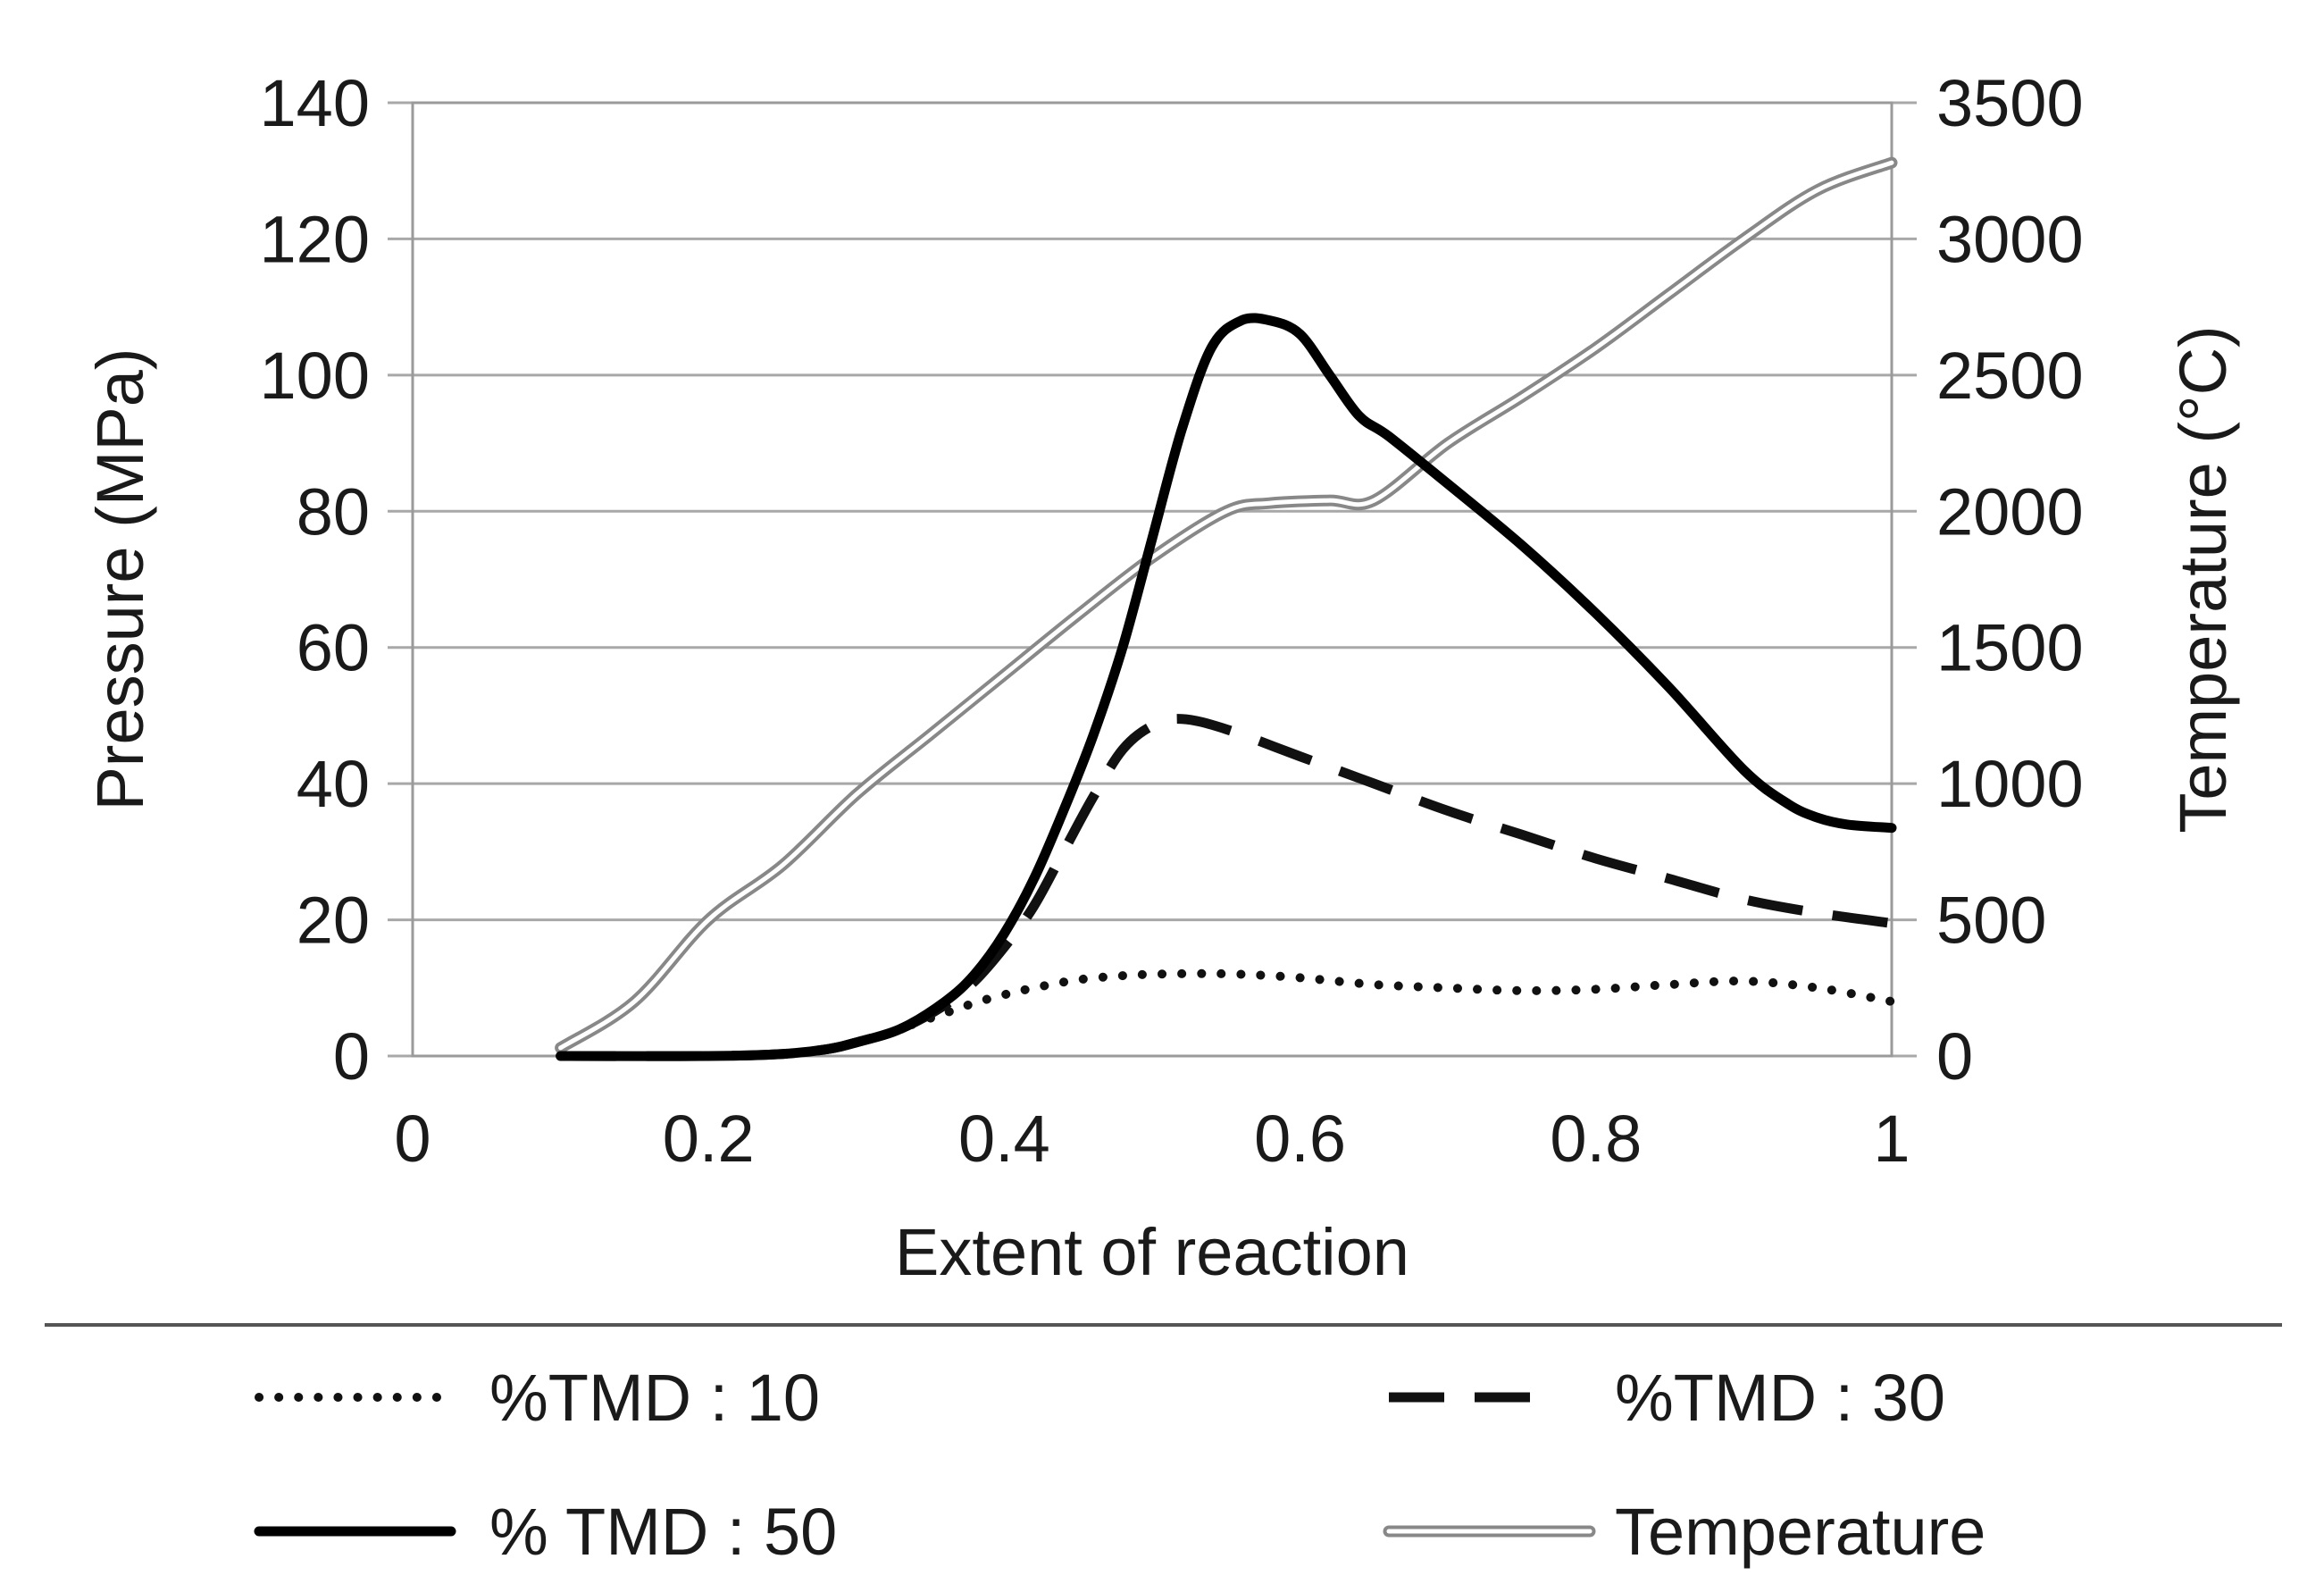 This screenshot has height=1584, width=2324. What do you see at coordinates (1152, 1139) in the screenshot?
I see `x-axis-ticks: 0 0.2 0.4 0.6 0.8 1` at bounding box center [1152, 1139].